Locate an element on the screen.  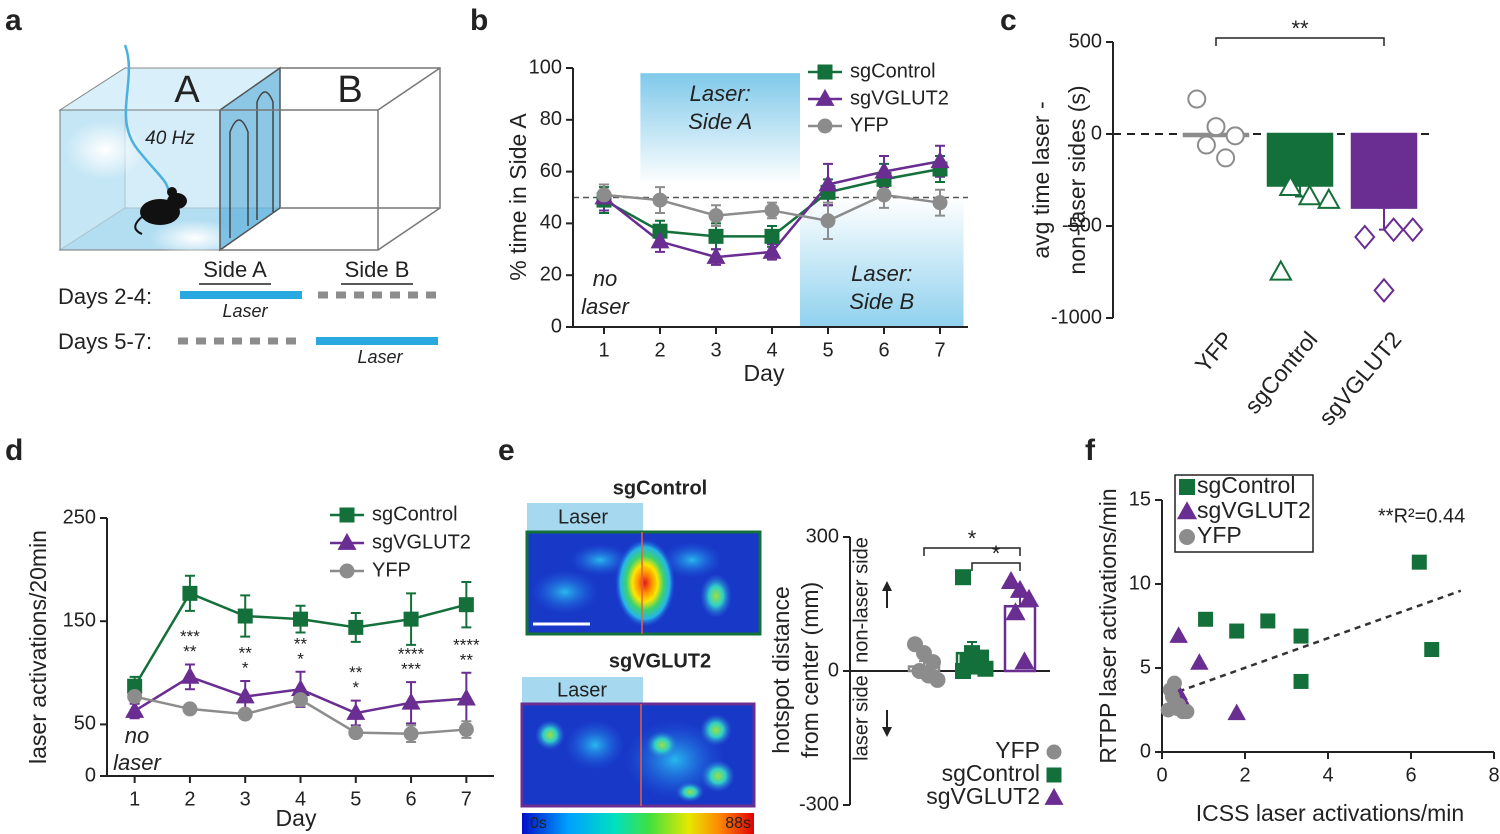
y-tick-label: 40 is located at coordinates (551, 223).